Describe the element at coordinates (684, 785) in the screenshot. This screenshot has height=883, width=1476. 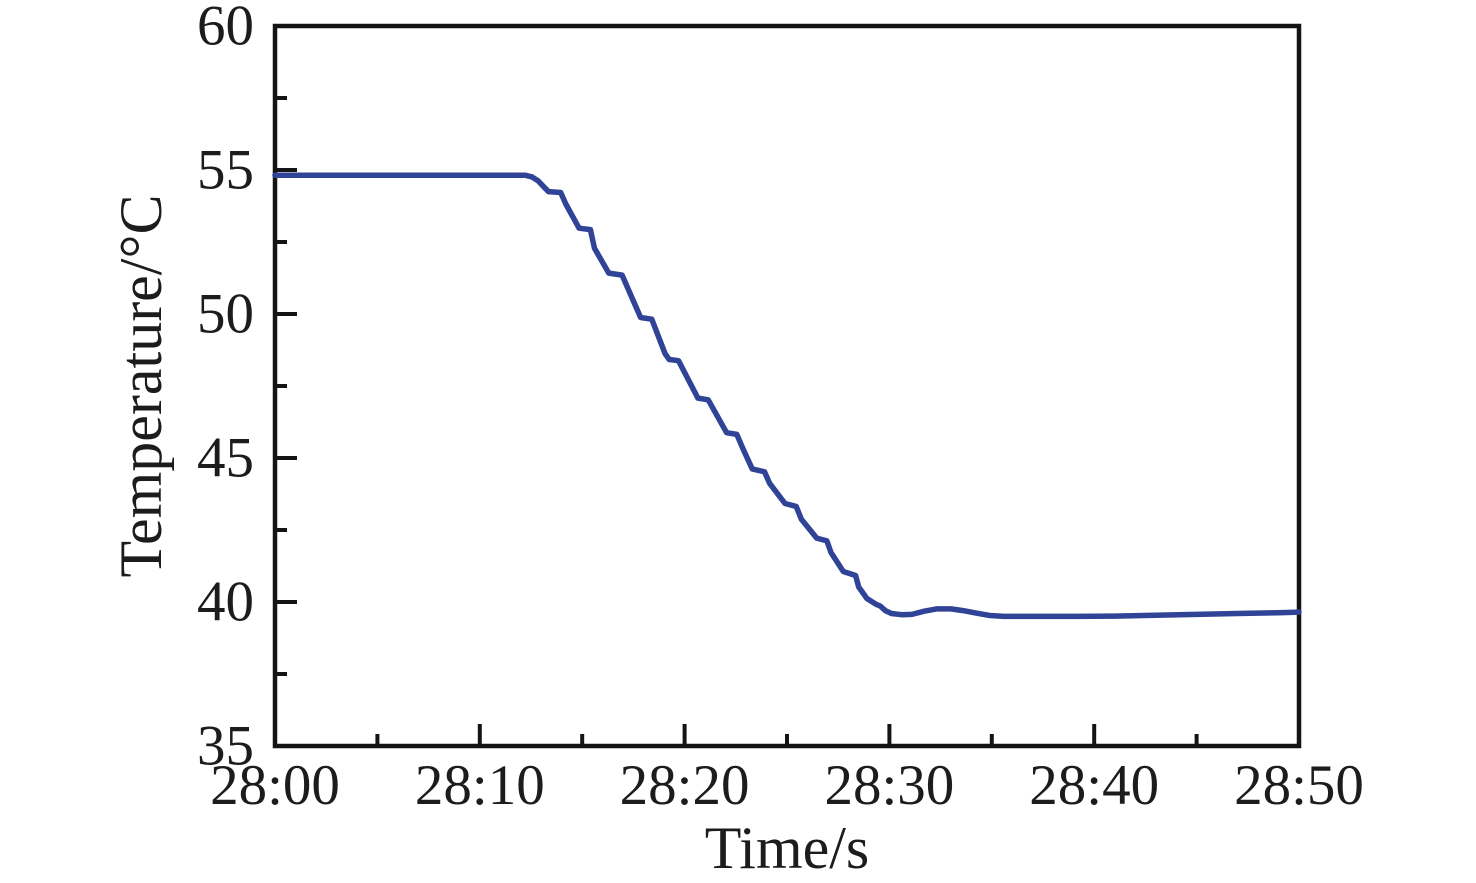
I see `x-tick-label: 28:20` at that location.